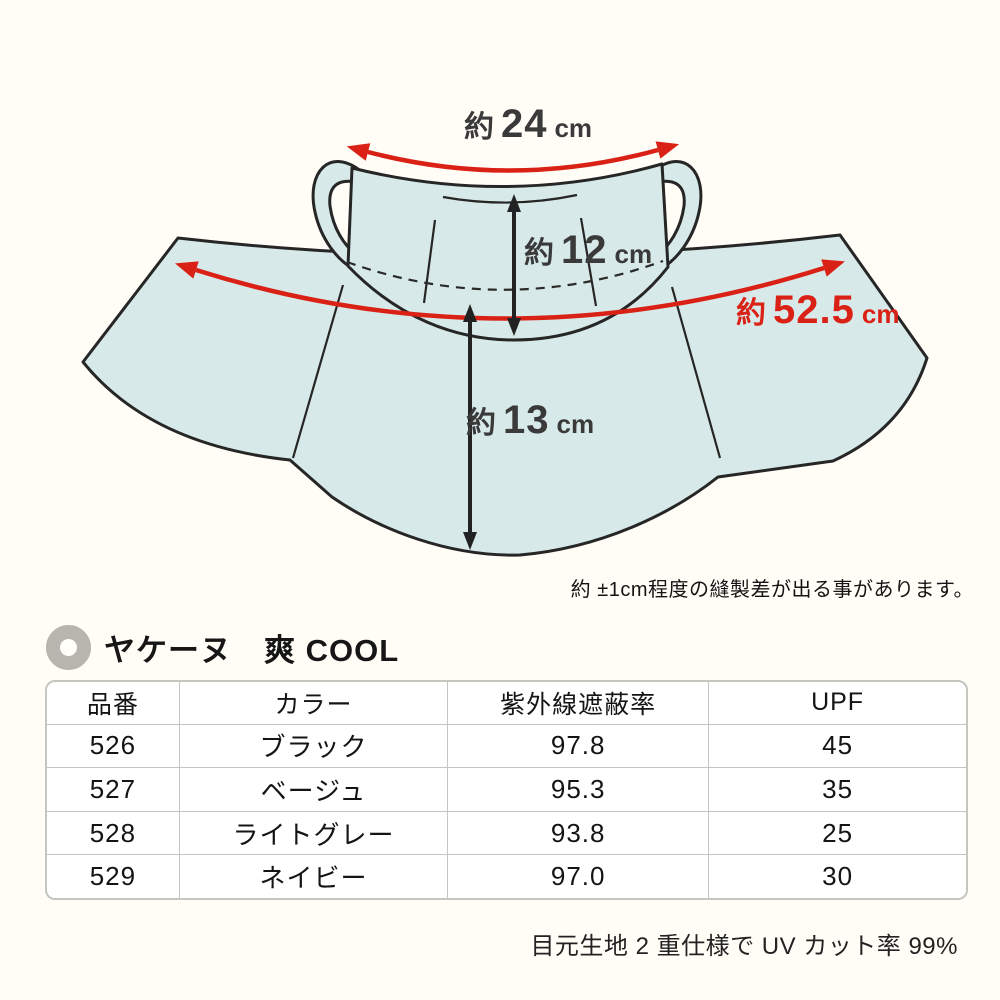 The image size is (1000, 1000). I want to click on cell-upf: 45, so click(837, 746).